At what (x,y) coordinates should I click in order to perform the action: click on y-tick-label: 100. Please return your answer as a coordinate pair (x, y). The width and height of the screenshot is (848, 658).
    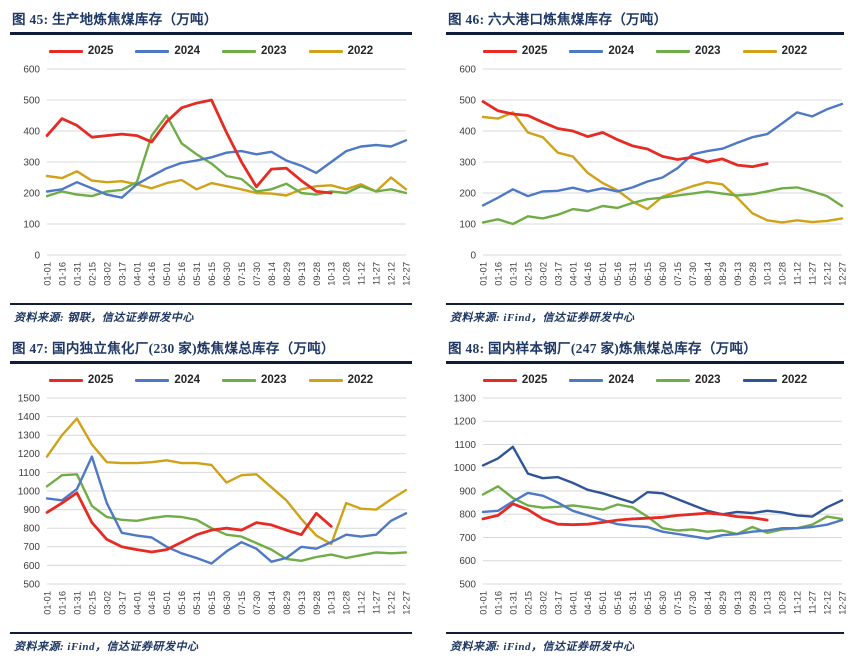
    Looking at the image, I should click on (31, 224).